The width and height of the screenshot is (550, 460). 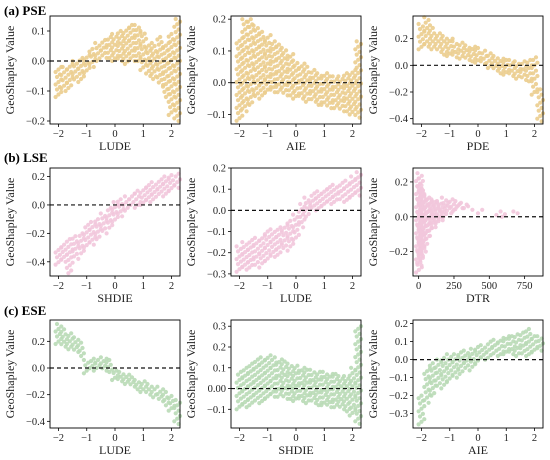 I want to click on y-tick-label: 0.0, so click(x=38, y=62).